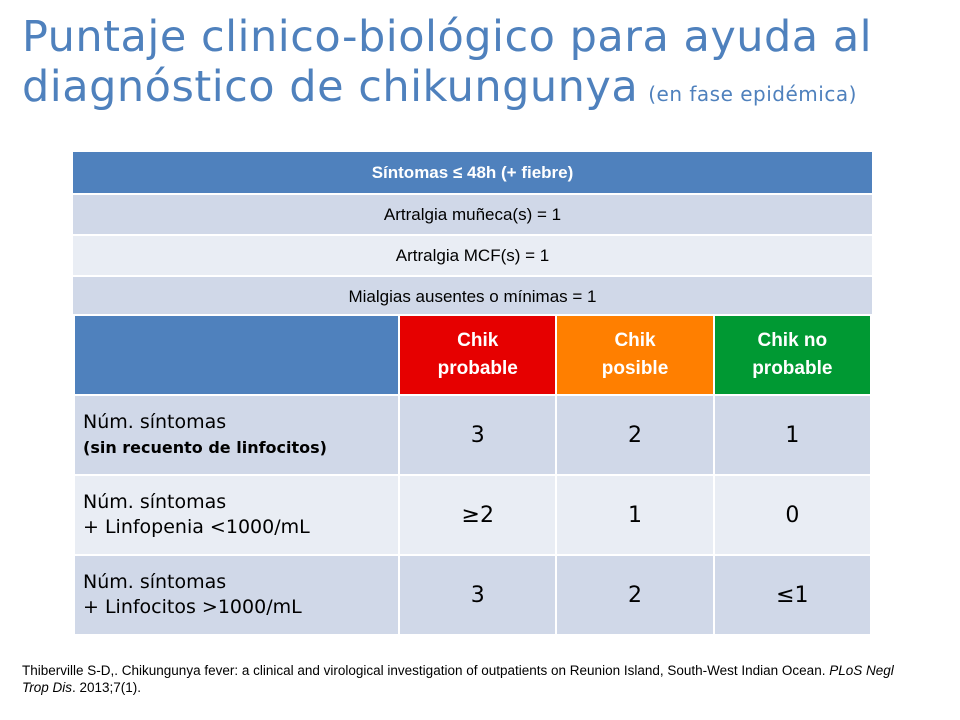 Image resolution: width=960 pixels, height=720 pixels. Describe the element at coordinates (196, 527) in the screenshot. I see `row-label-line: + Linfopenia <1000/mL` at that location.